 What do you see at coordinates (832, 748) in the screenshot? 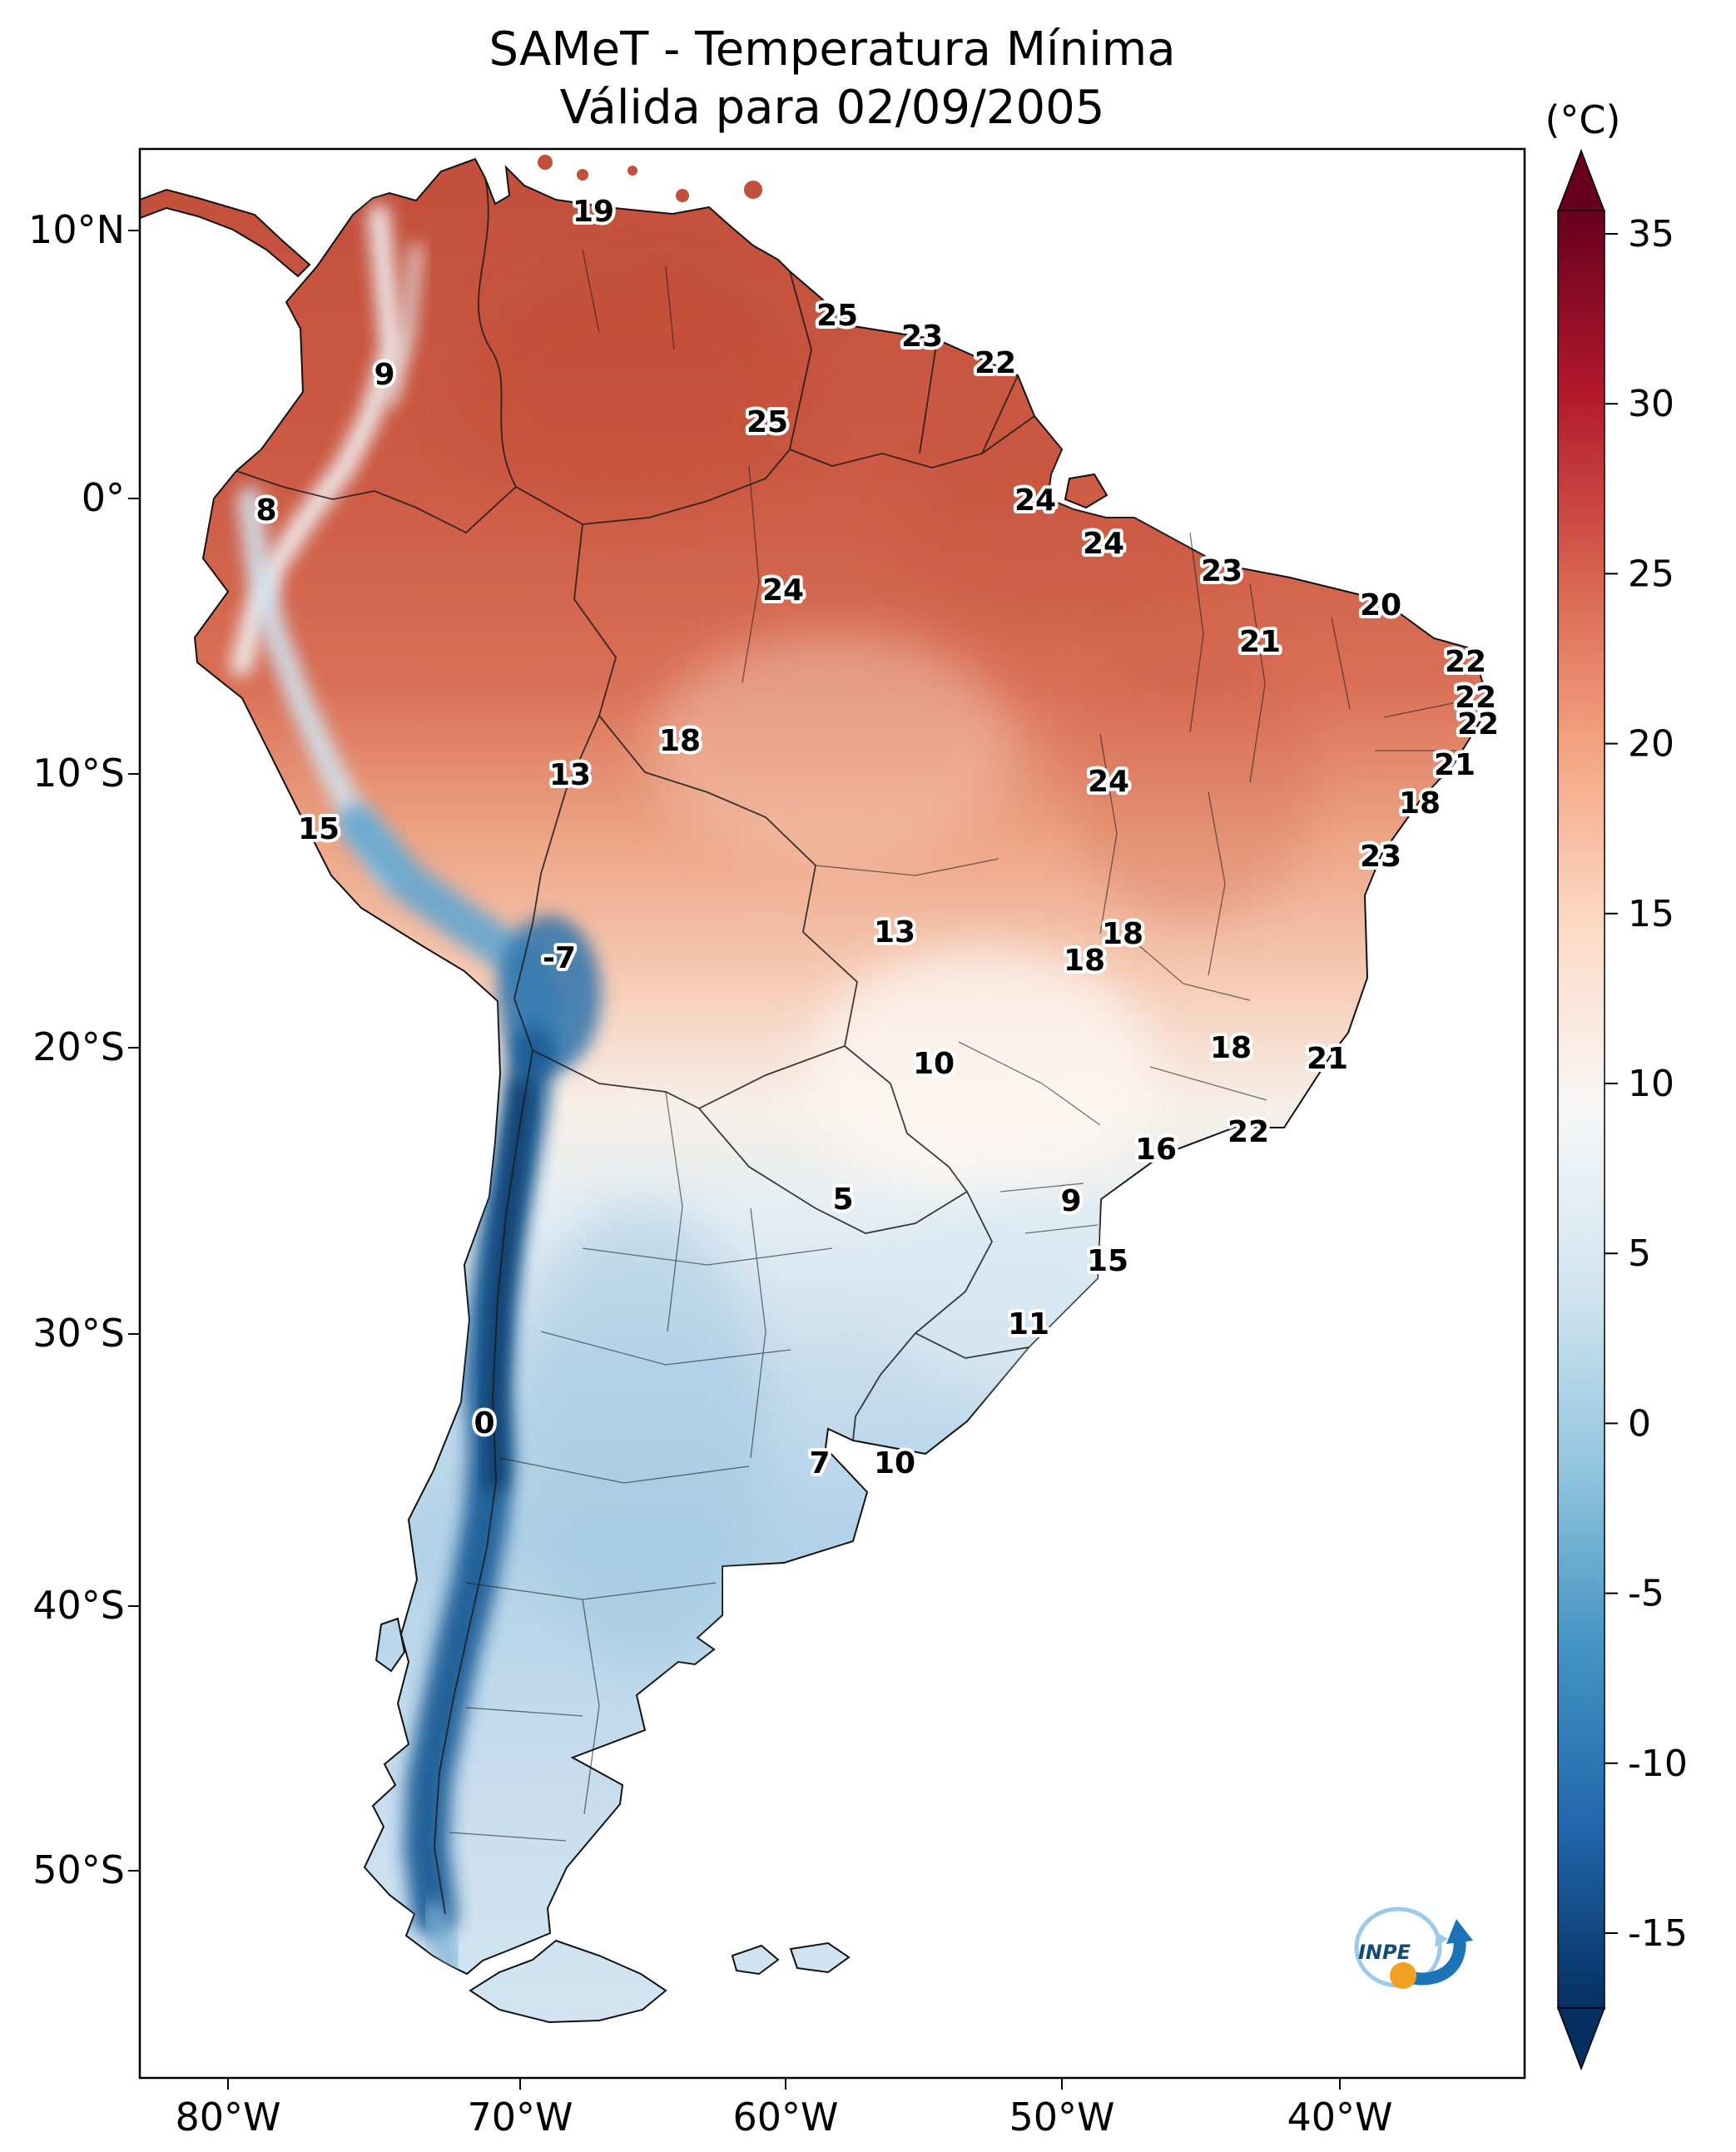
I see `mild-patch-center-west` at bounding box center [832, 748].